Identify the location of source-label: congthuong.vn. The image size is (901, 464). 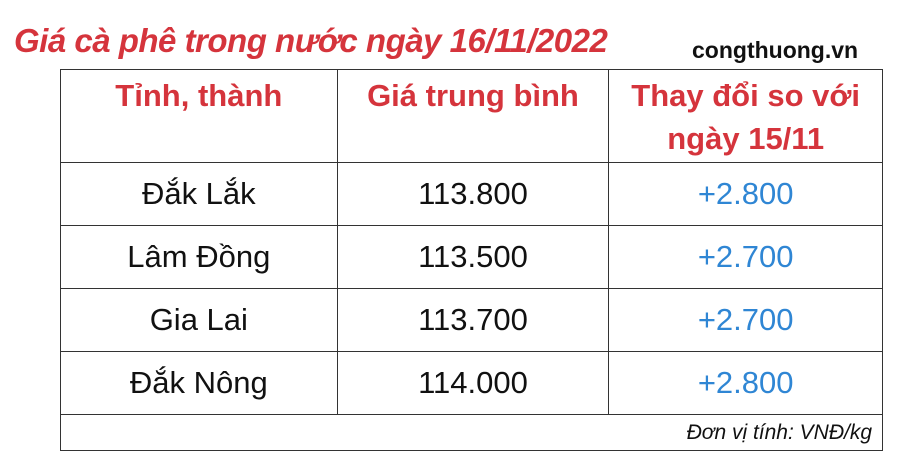
(775, 50).